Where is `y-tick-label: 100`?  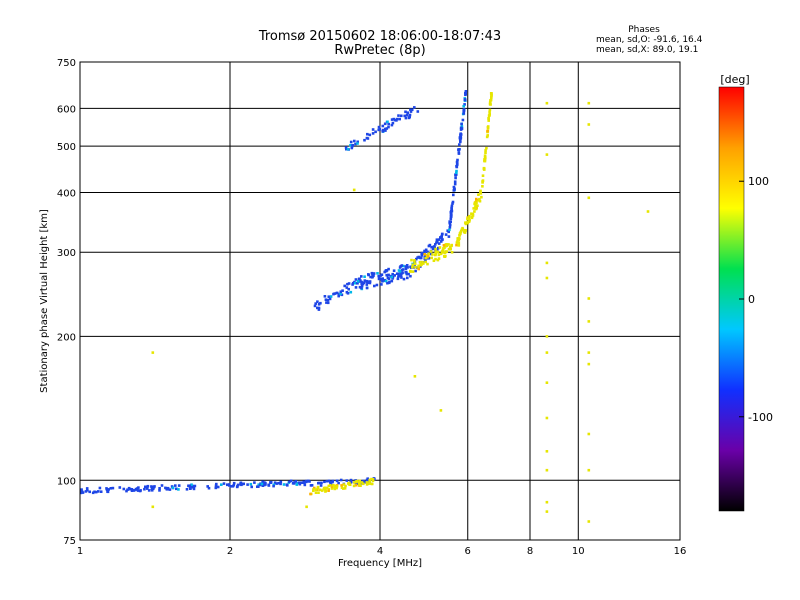 y-tick-label: 100 is located at coordinates (66, 481).